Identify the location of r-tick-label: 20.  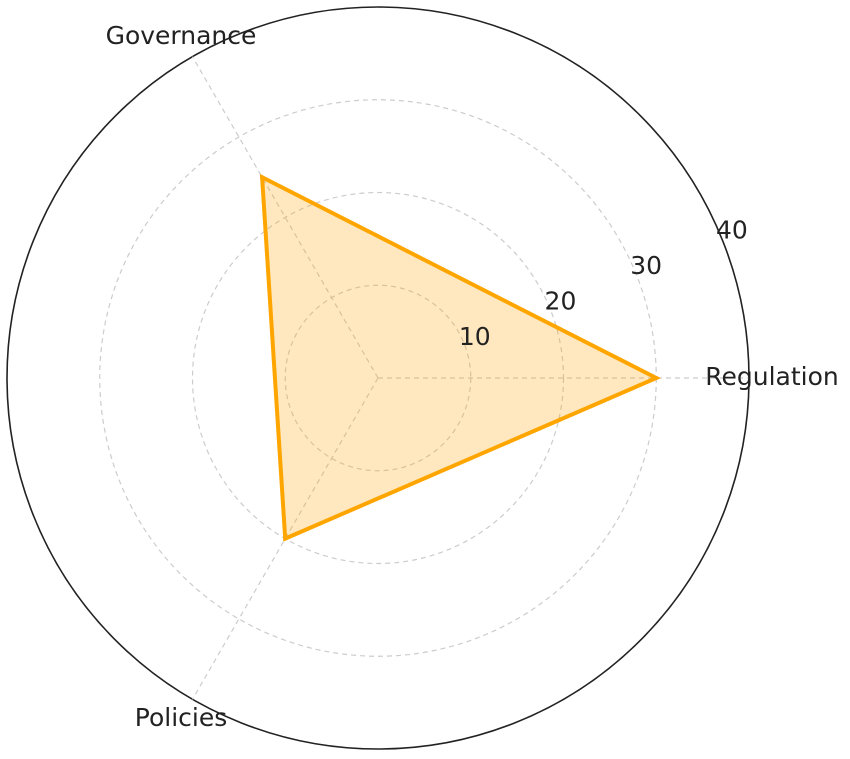
(561, 300).